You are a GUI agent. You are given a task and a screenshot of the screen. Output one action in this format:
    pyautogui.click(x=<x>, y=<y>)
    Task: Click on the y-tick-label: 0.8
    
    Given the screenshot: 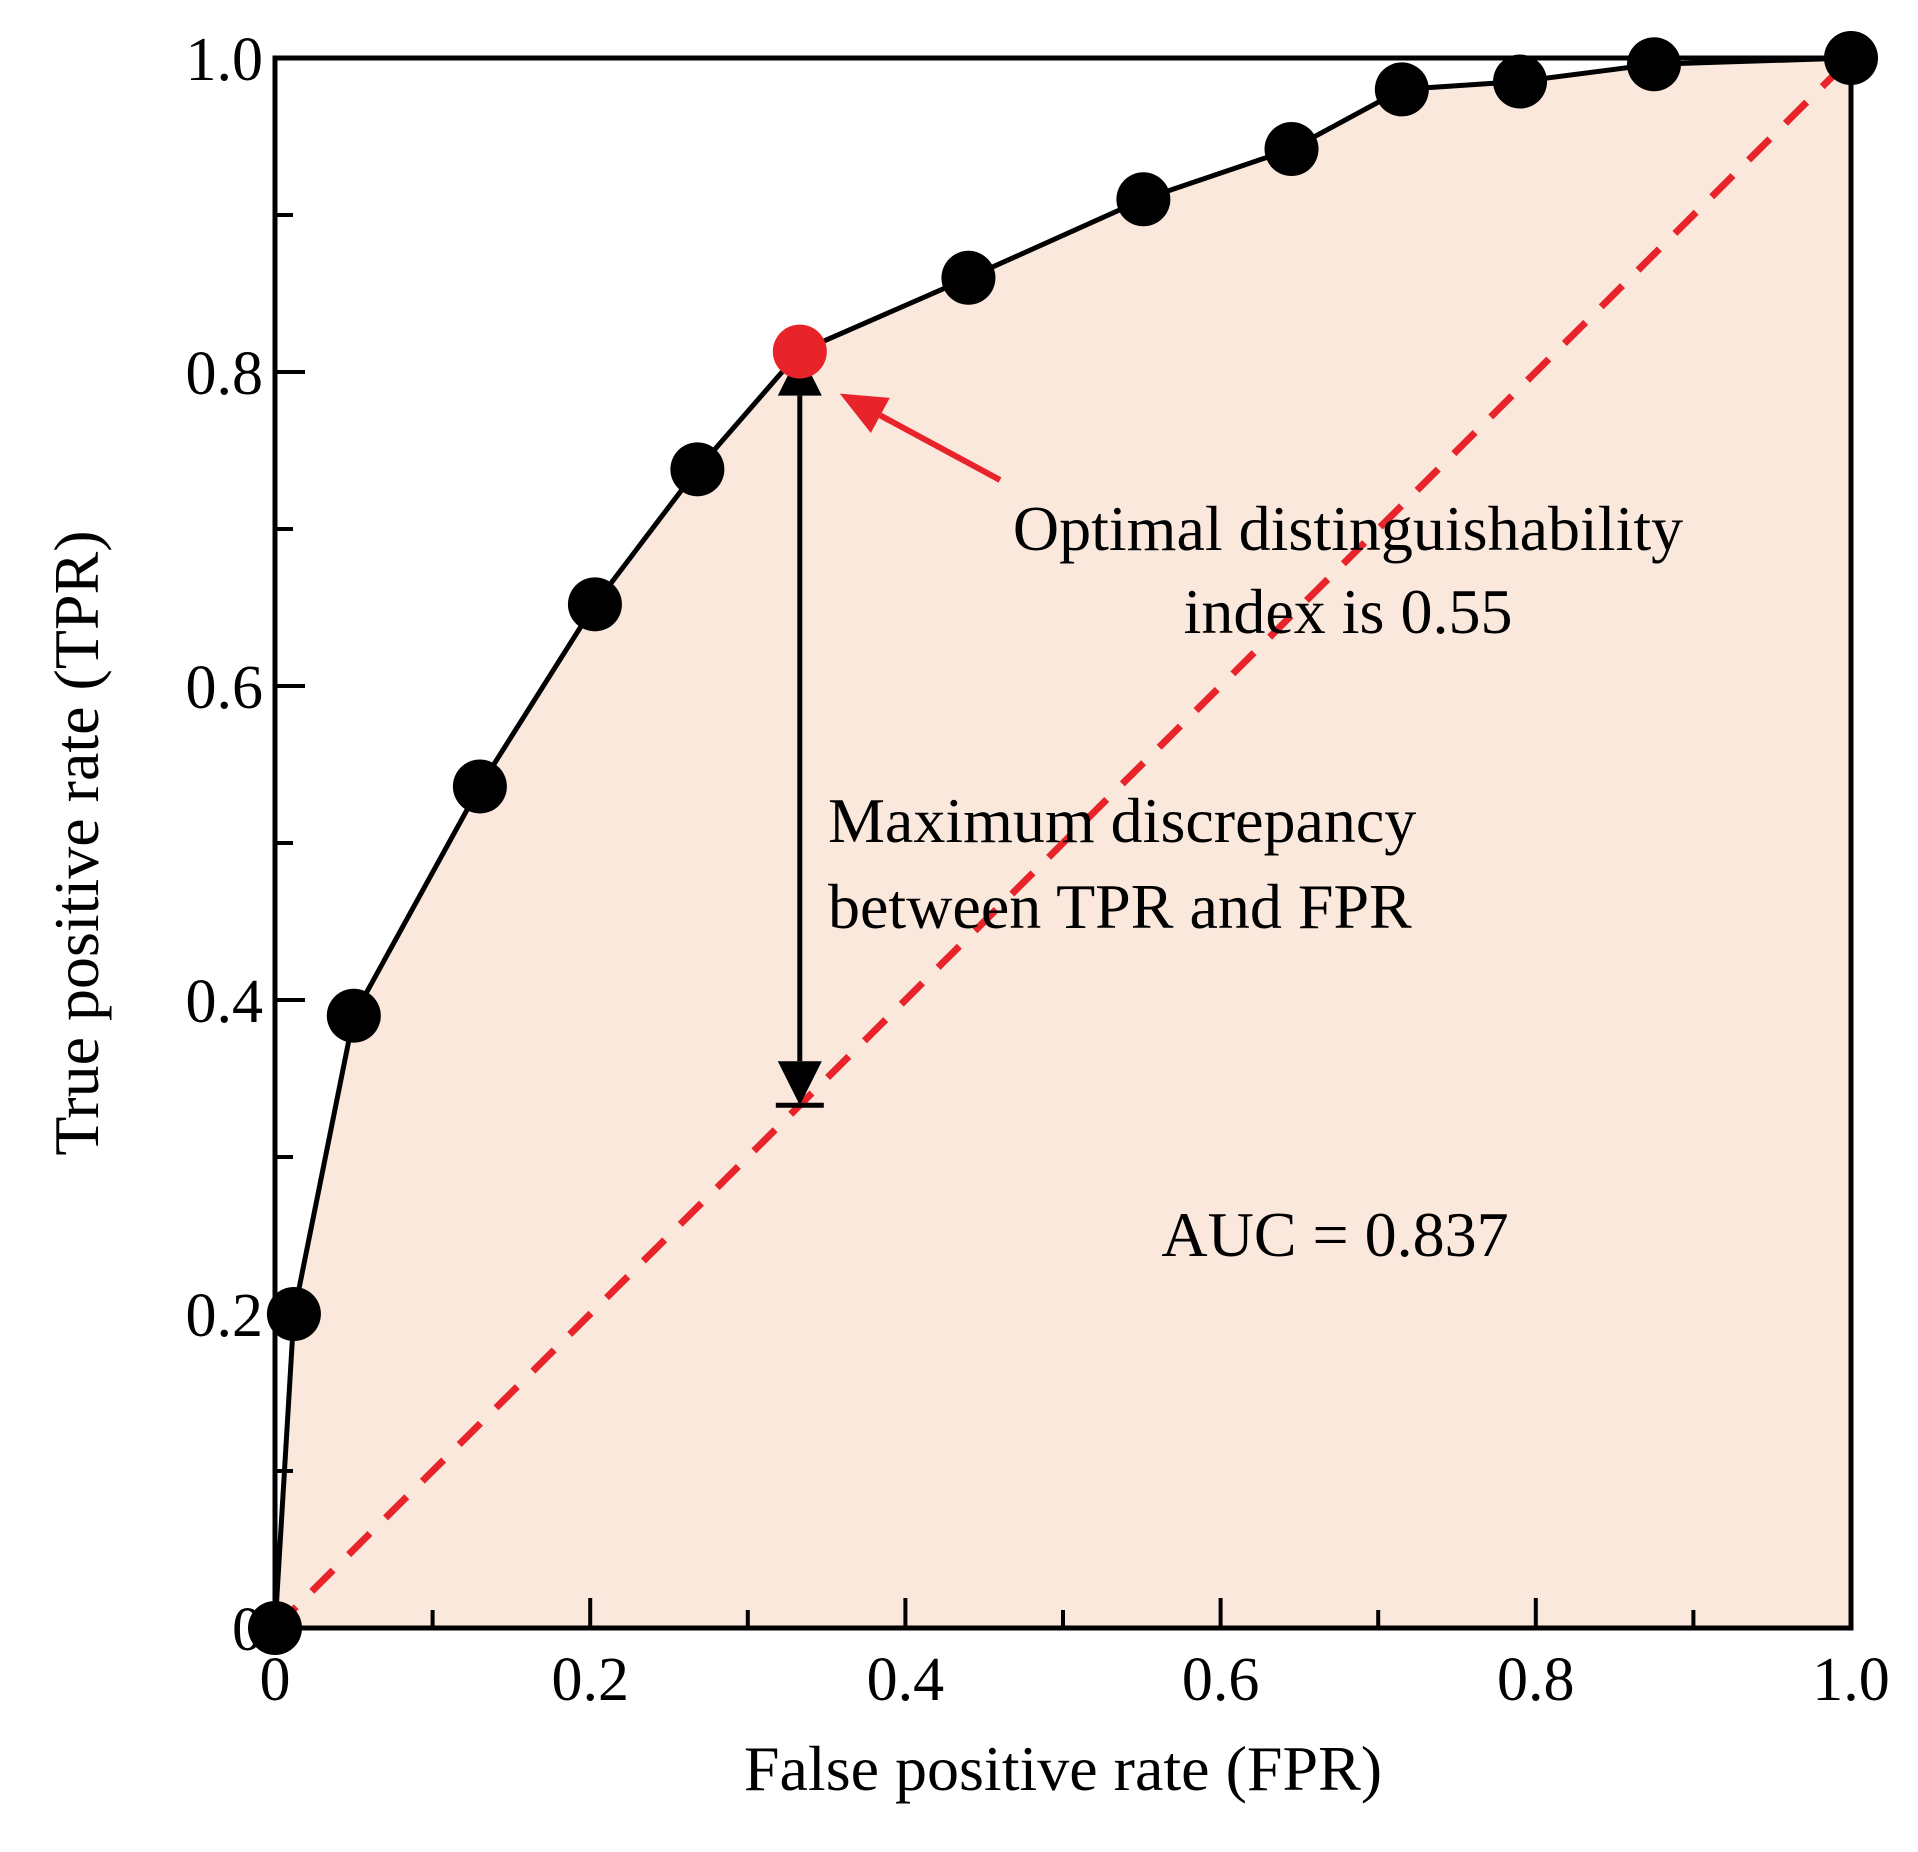 What is the action you would take?
    pyautogui.click(x=225, y=374)
    